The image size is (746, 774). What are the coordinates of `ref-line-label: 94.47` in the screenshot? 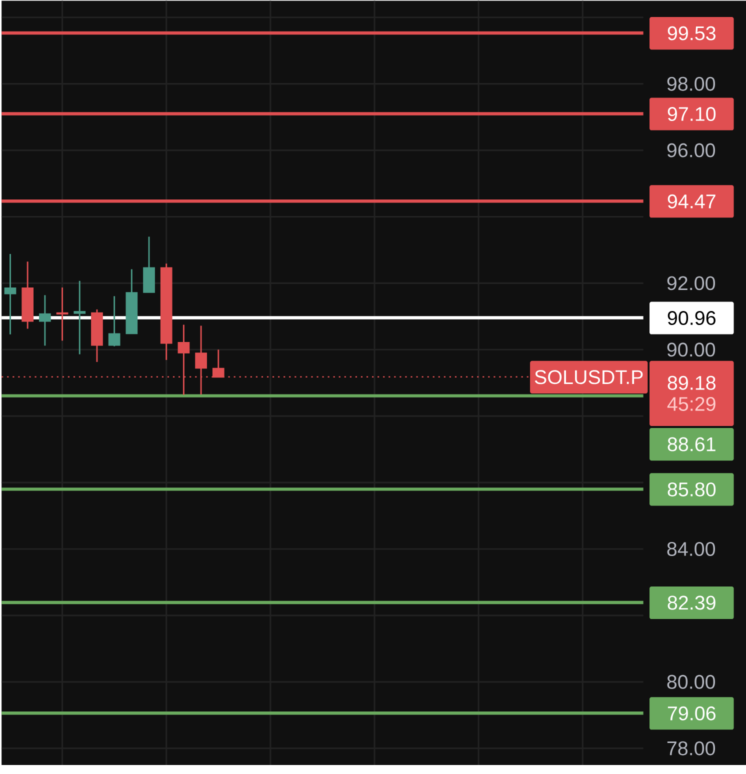 It's located at (692, 201).